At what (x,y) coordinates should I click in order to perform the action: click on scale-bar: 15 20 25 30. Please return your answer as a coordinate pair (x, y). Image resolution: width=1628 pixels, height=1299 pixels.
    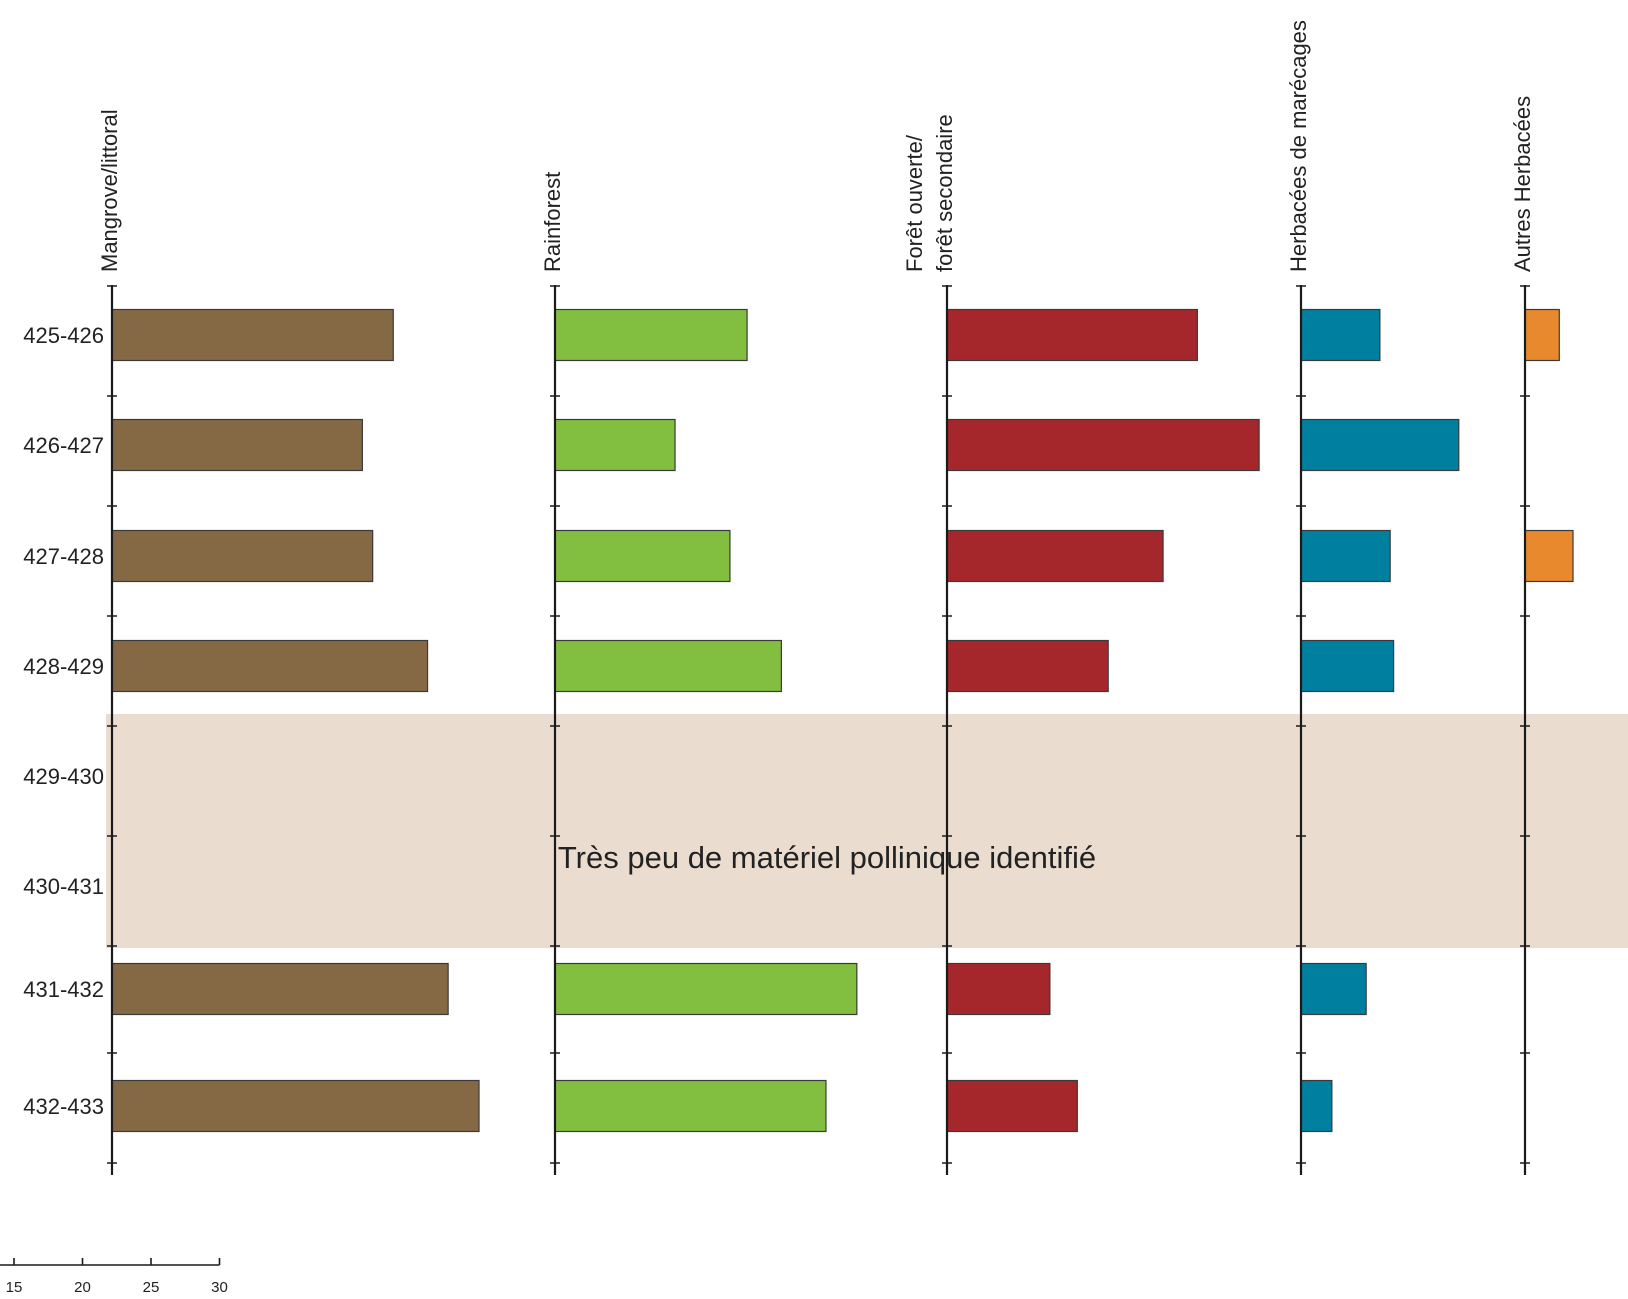
    Looking at the image, I should click on (114, 1277).